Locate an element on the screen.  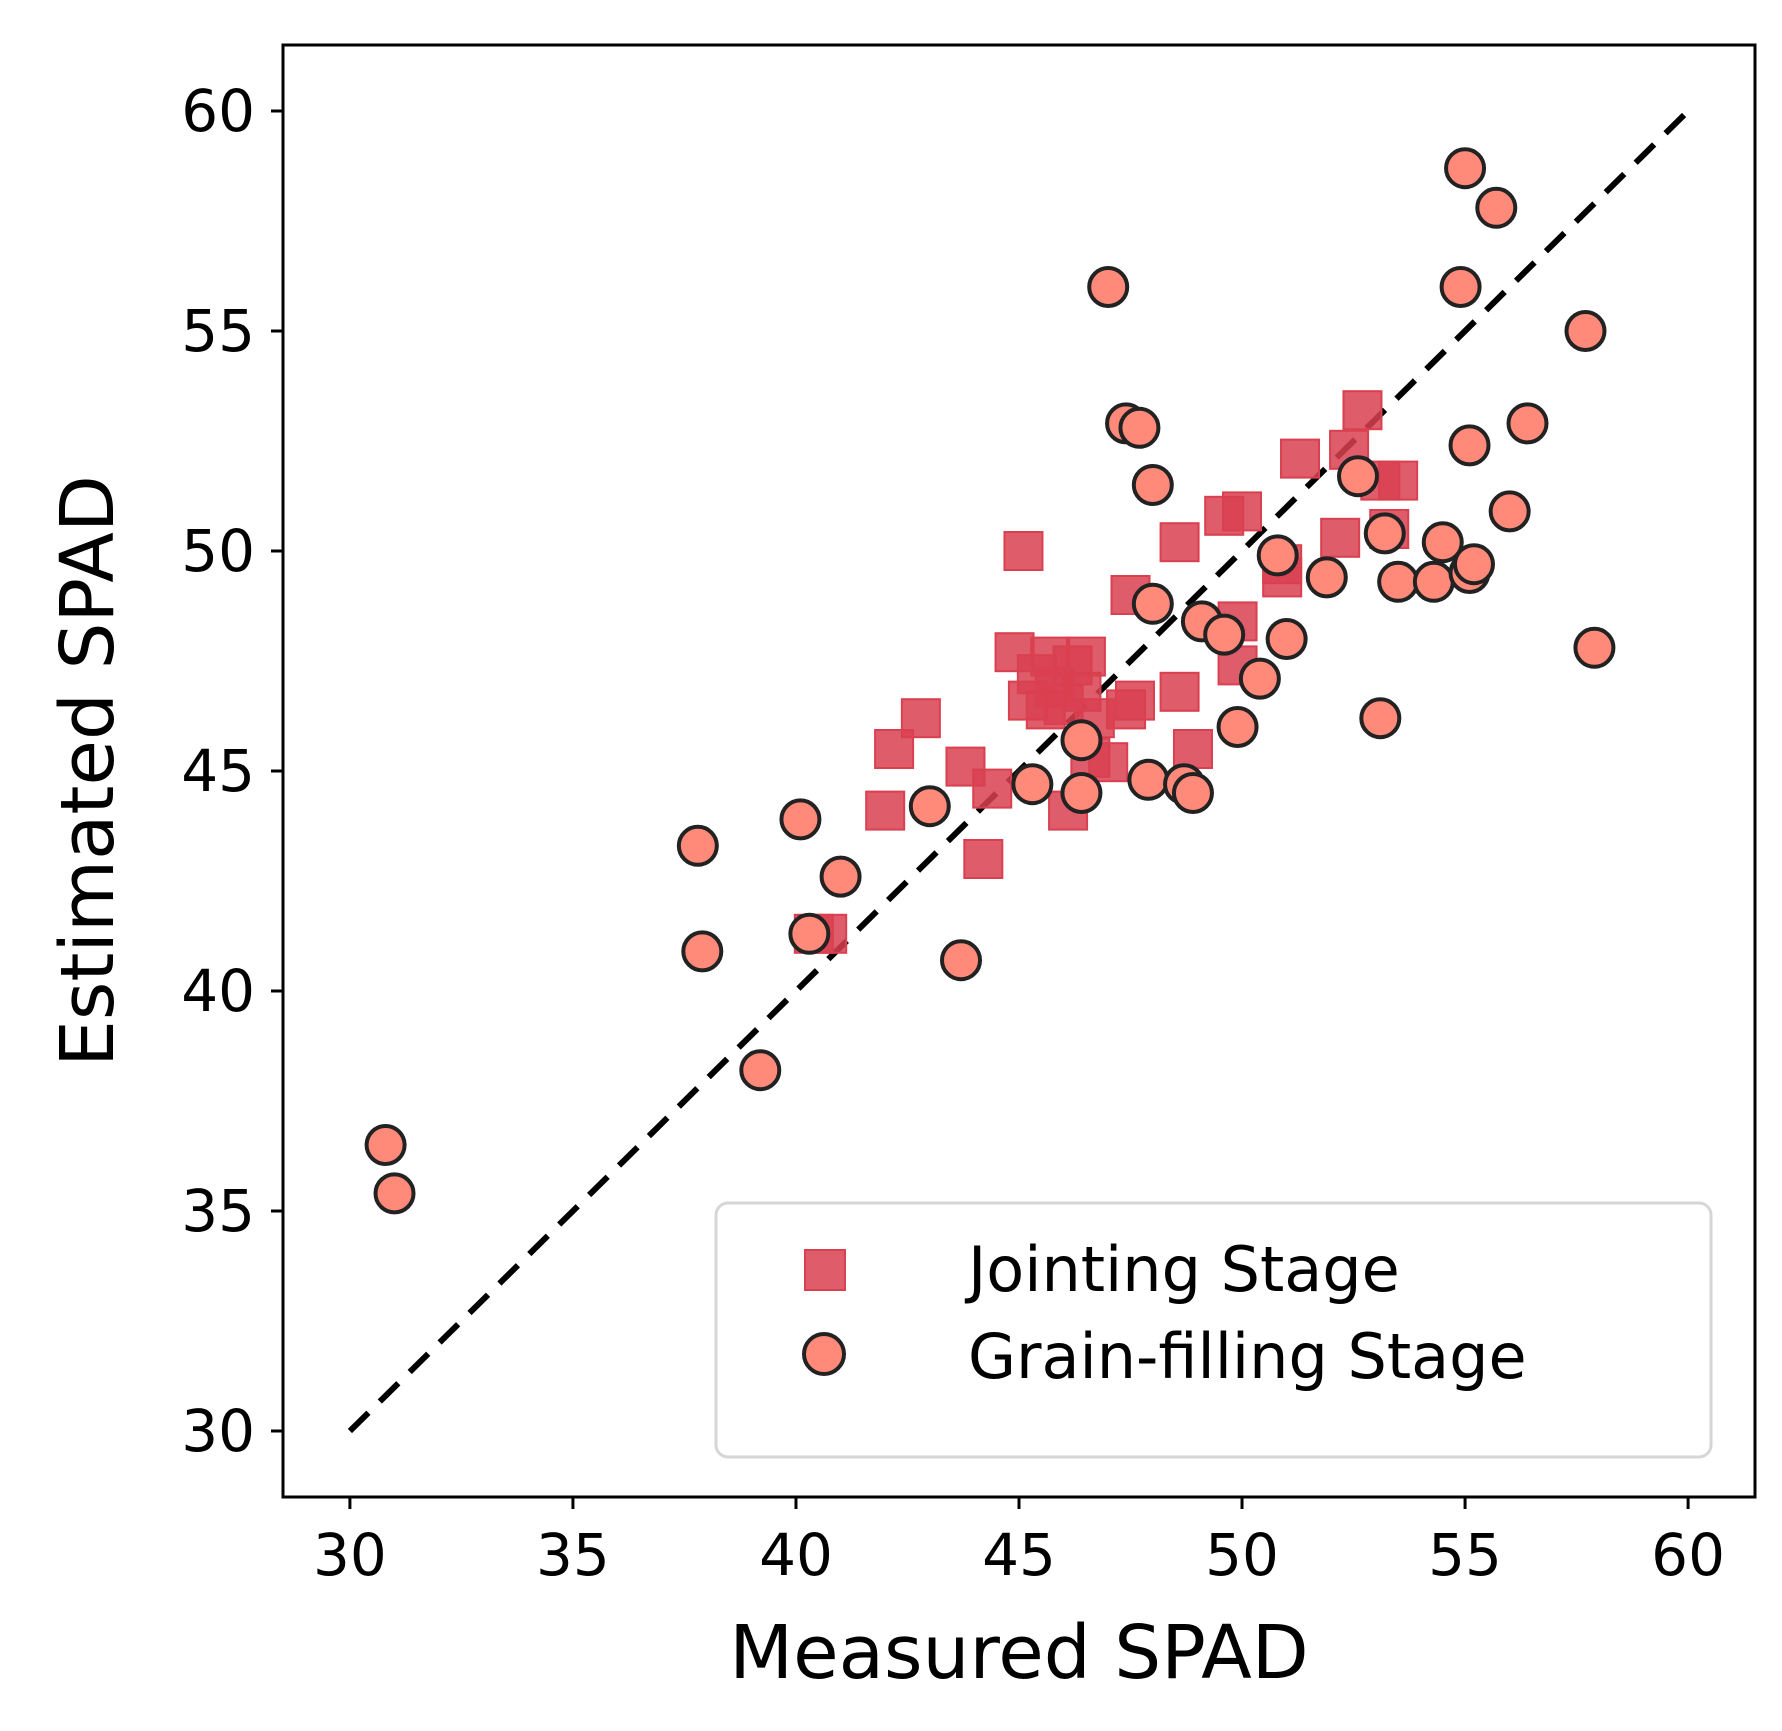
y-tick-label: 40 is located at coordinates (218, 991).